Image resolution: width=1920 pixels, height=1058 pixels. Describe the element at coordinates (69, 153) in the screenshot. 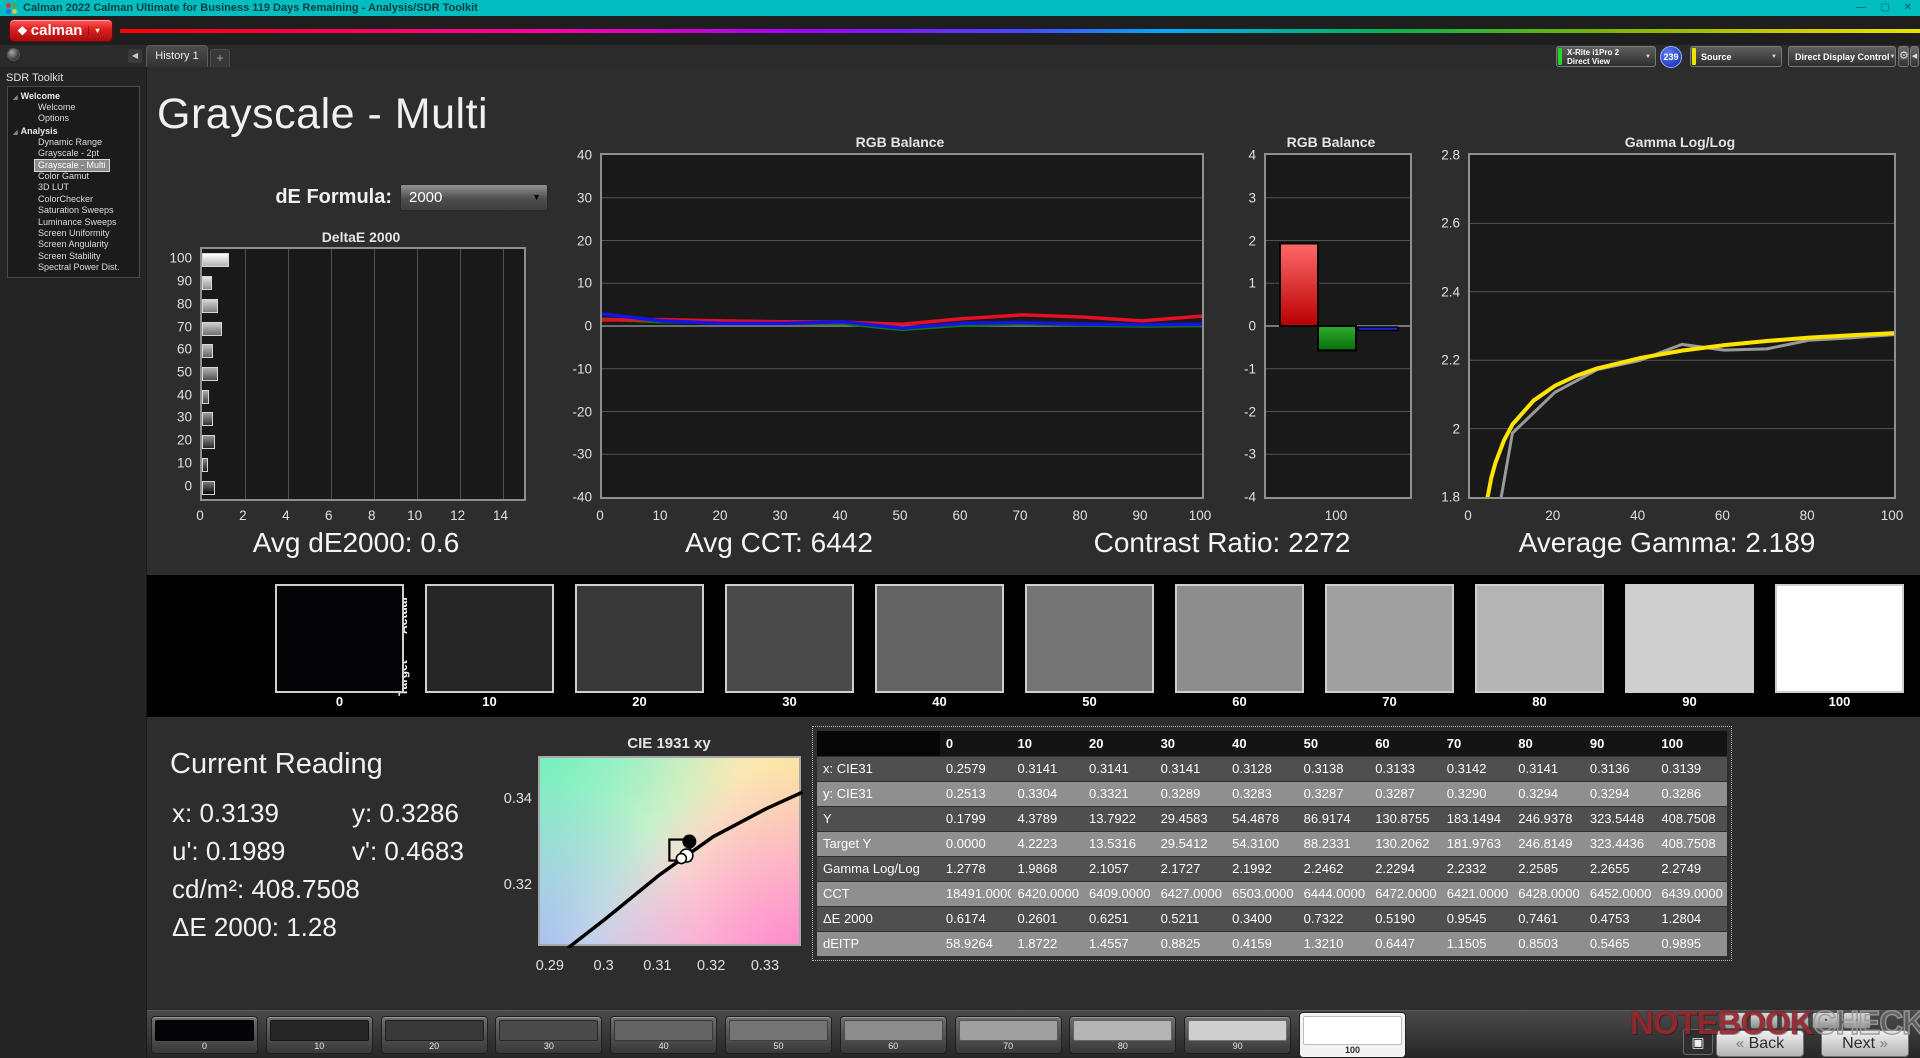

I see `tree-item-grayscale-2pt: Grayscale - 2pt` at that location.